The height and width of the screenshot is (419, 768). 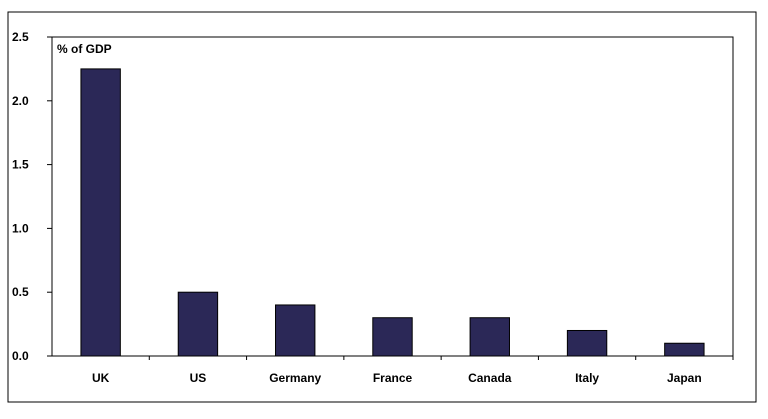 What do you see at coordinates (100, 212) in the screenshot?
I see `bar-uk` at bounding box center [100, 212].